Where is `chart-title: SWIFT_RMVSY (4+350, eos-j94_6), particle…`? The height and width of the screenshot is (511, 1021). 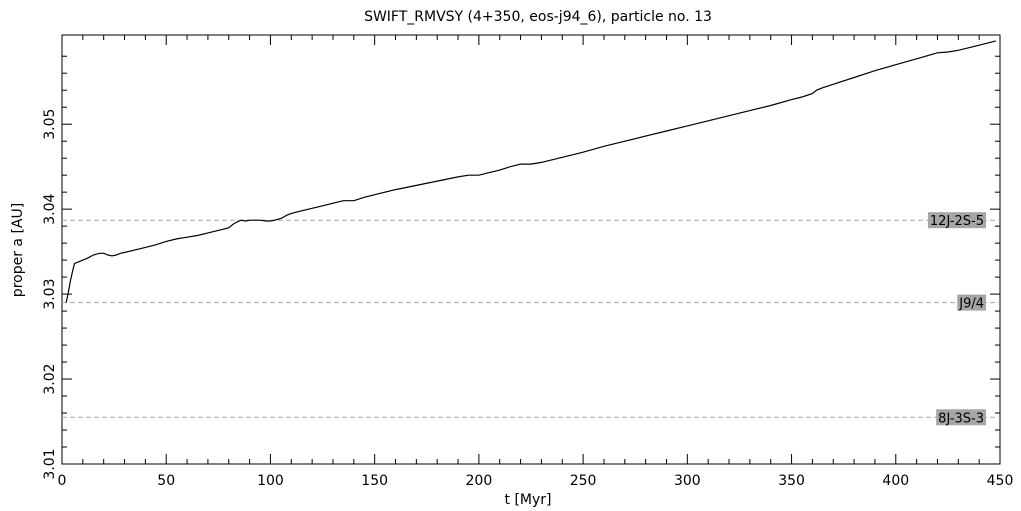 chart-title: SWIFT_RMVSY (4+350, eos-j94_6), particle… is located at coordinates (538, 17).